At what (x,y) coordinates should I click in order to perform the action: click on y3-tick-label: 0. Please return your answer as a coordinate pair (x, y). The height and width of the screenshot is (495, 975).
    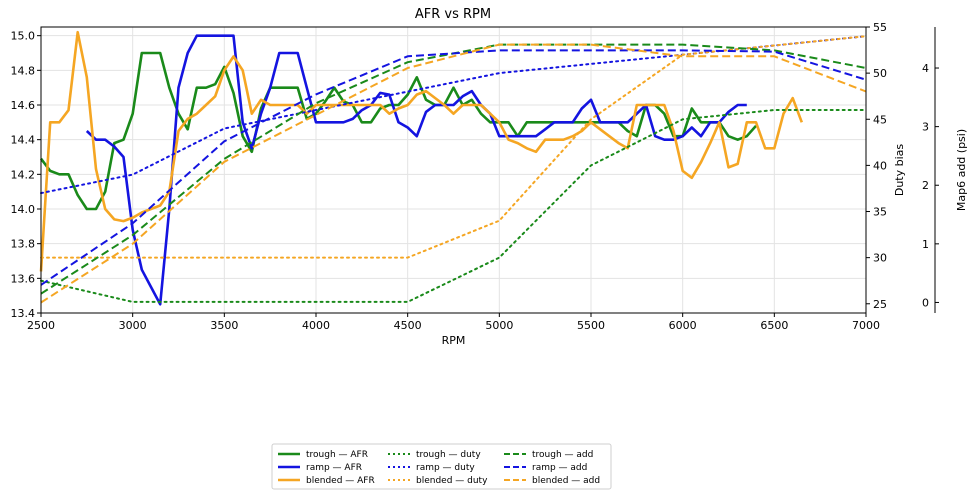
    Looking at the image, I should click on (925, 302).